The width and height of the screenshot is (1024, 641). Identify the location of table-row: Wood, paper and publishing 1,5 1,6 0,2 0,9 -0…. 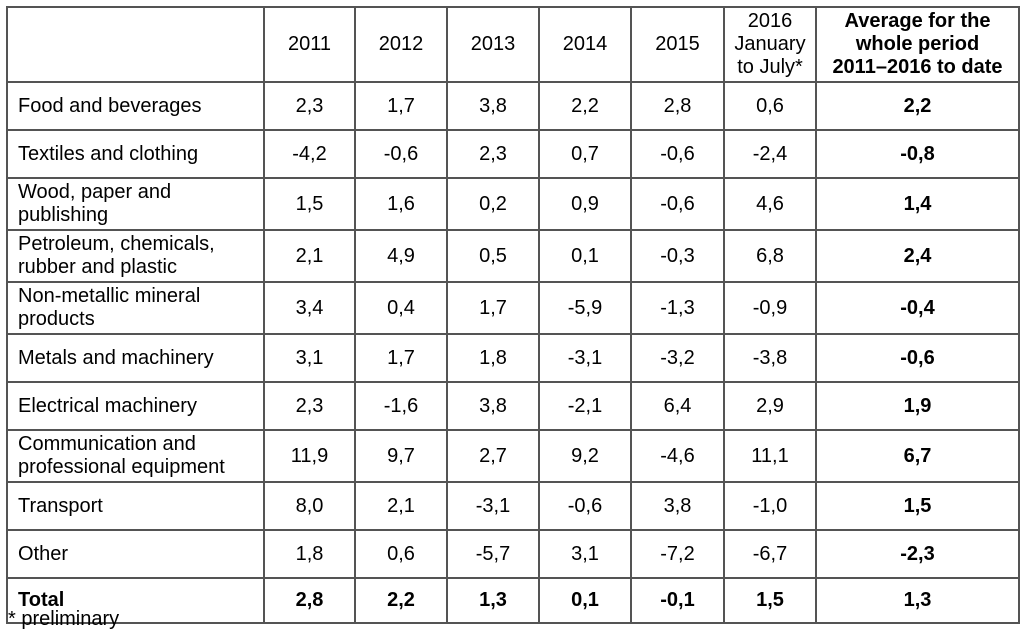
(513, 204).